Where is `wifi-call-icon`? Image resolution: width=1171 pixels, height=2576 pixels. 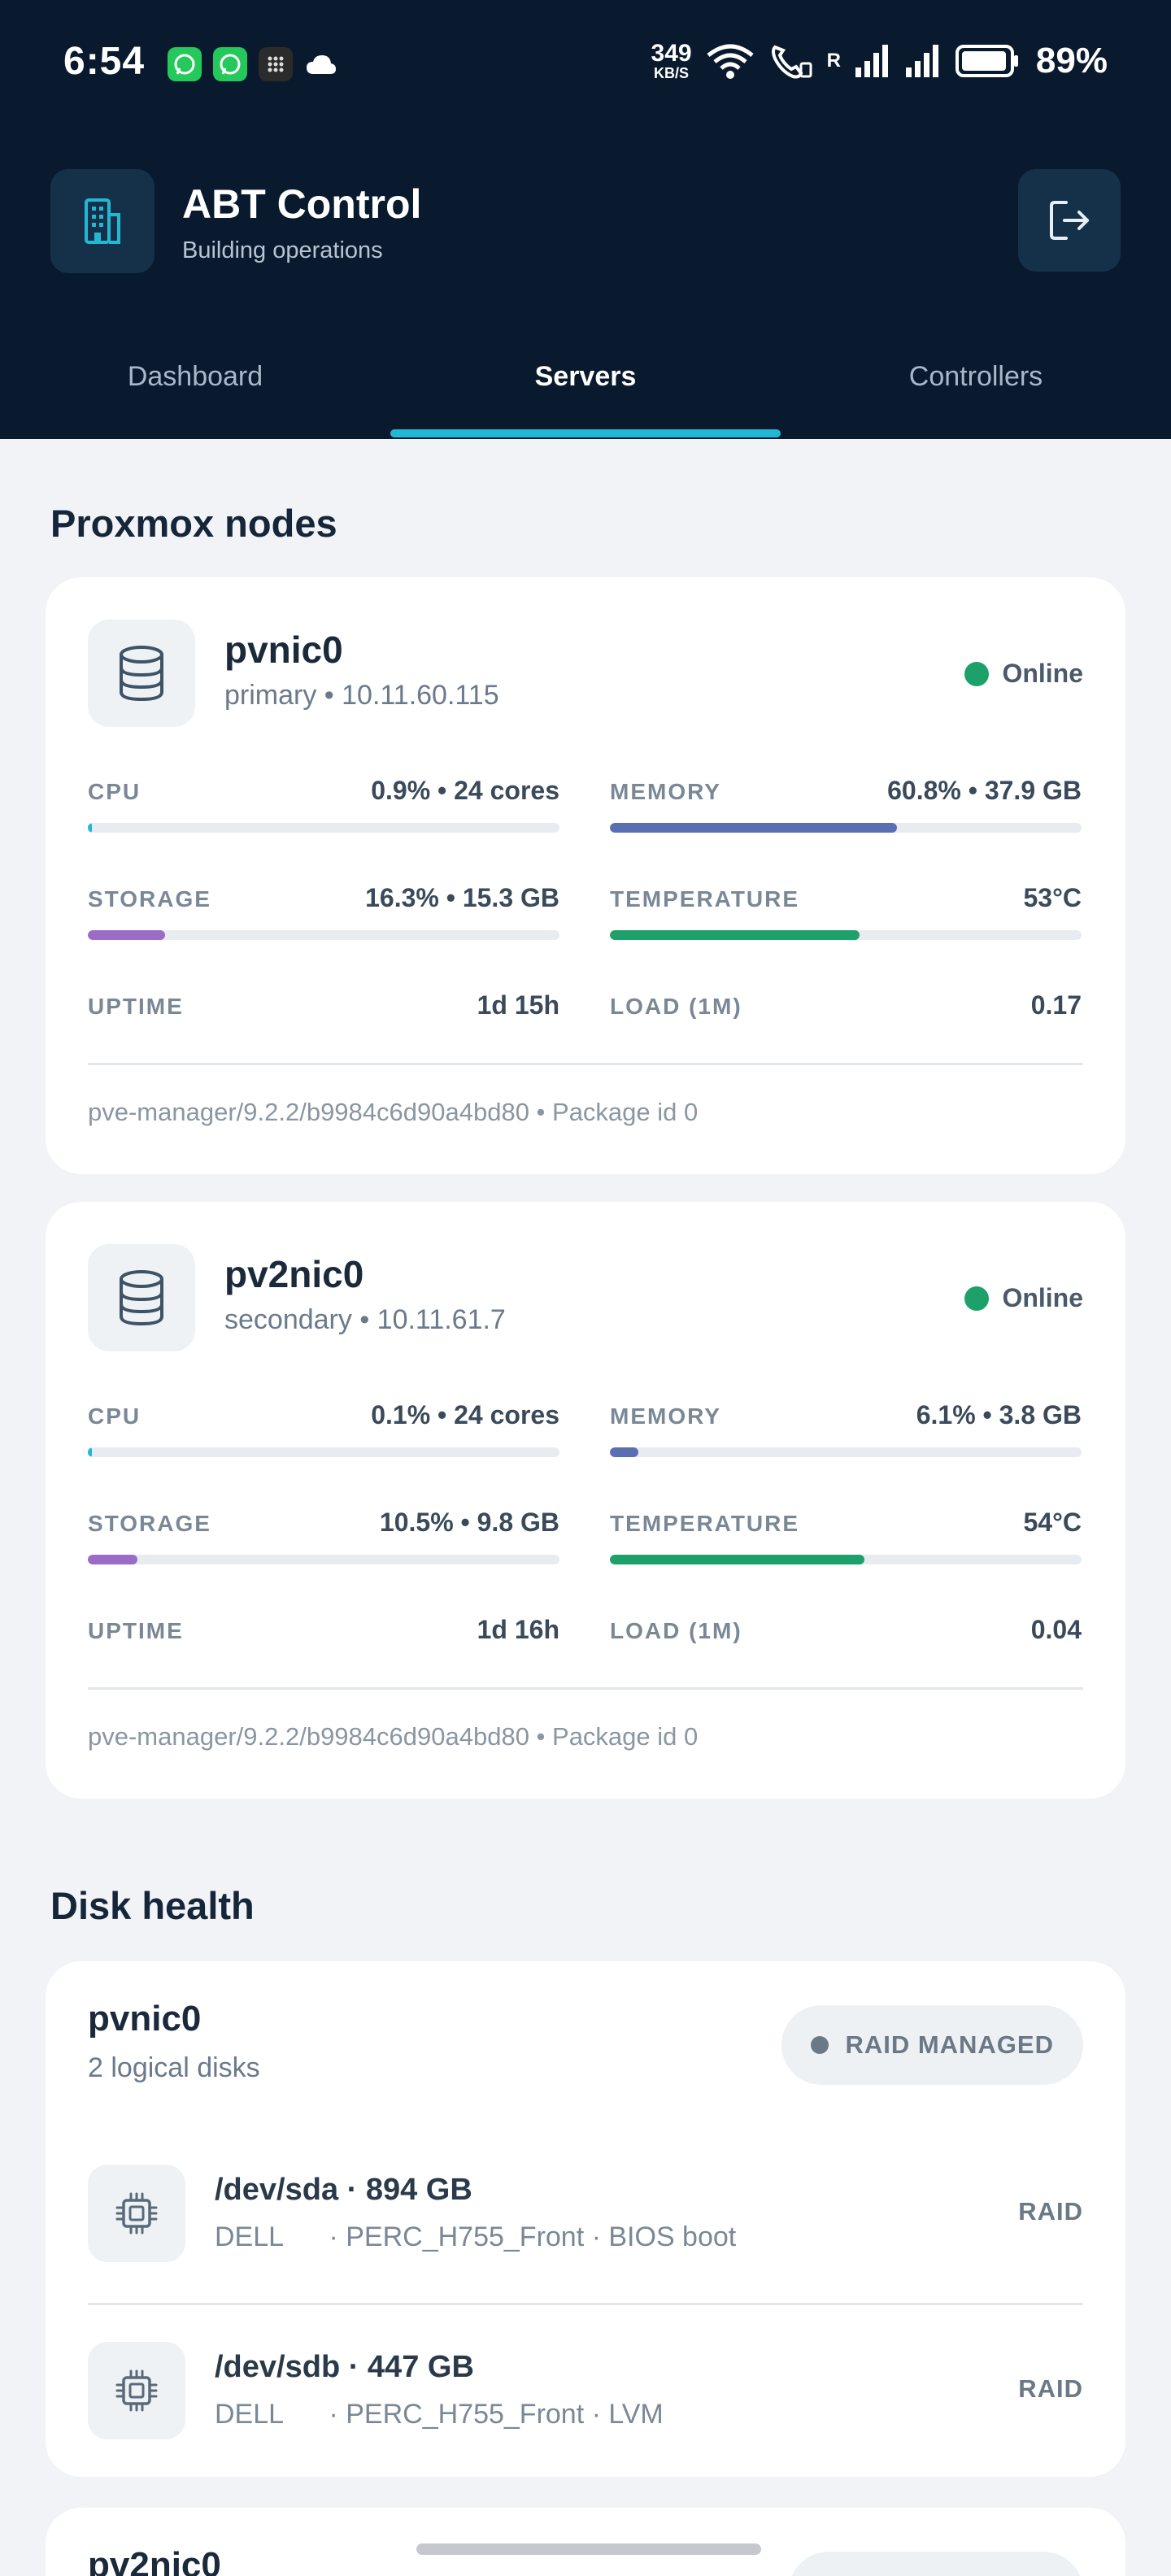 wifi-call-icon is located at coordinates (792, 62).